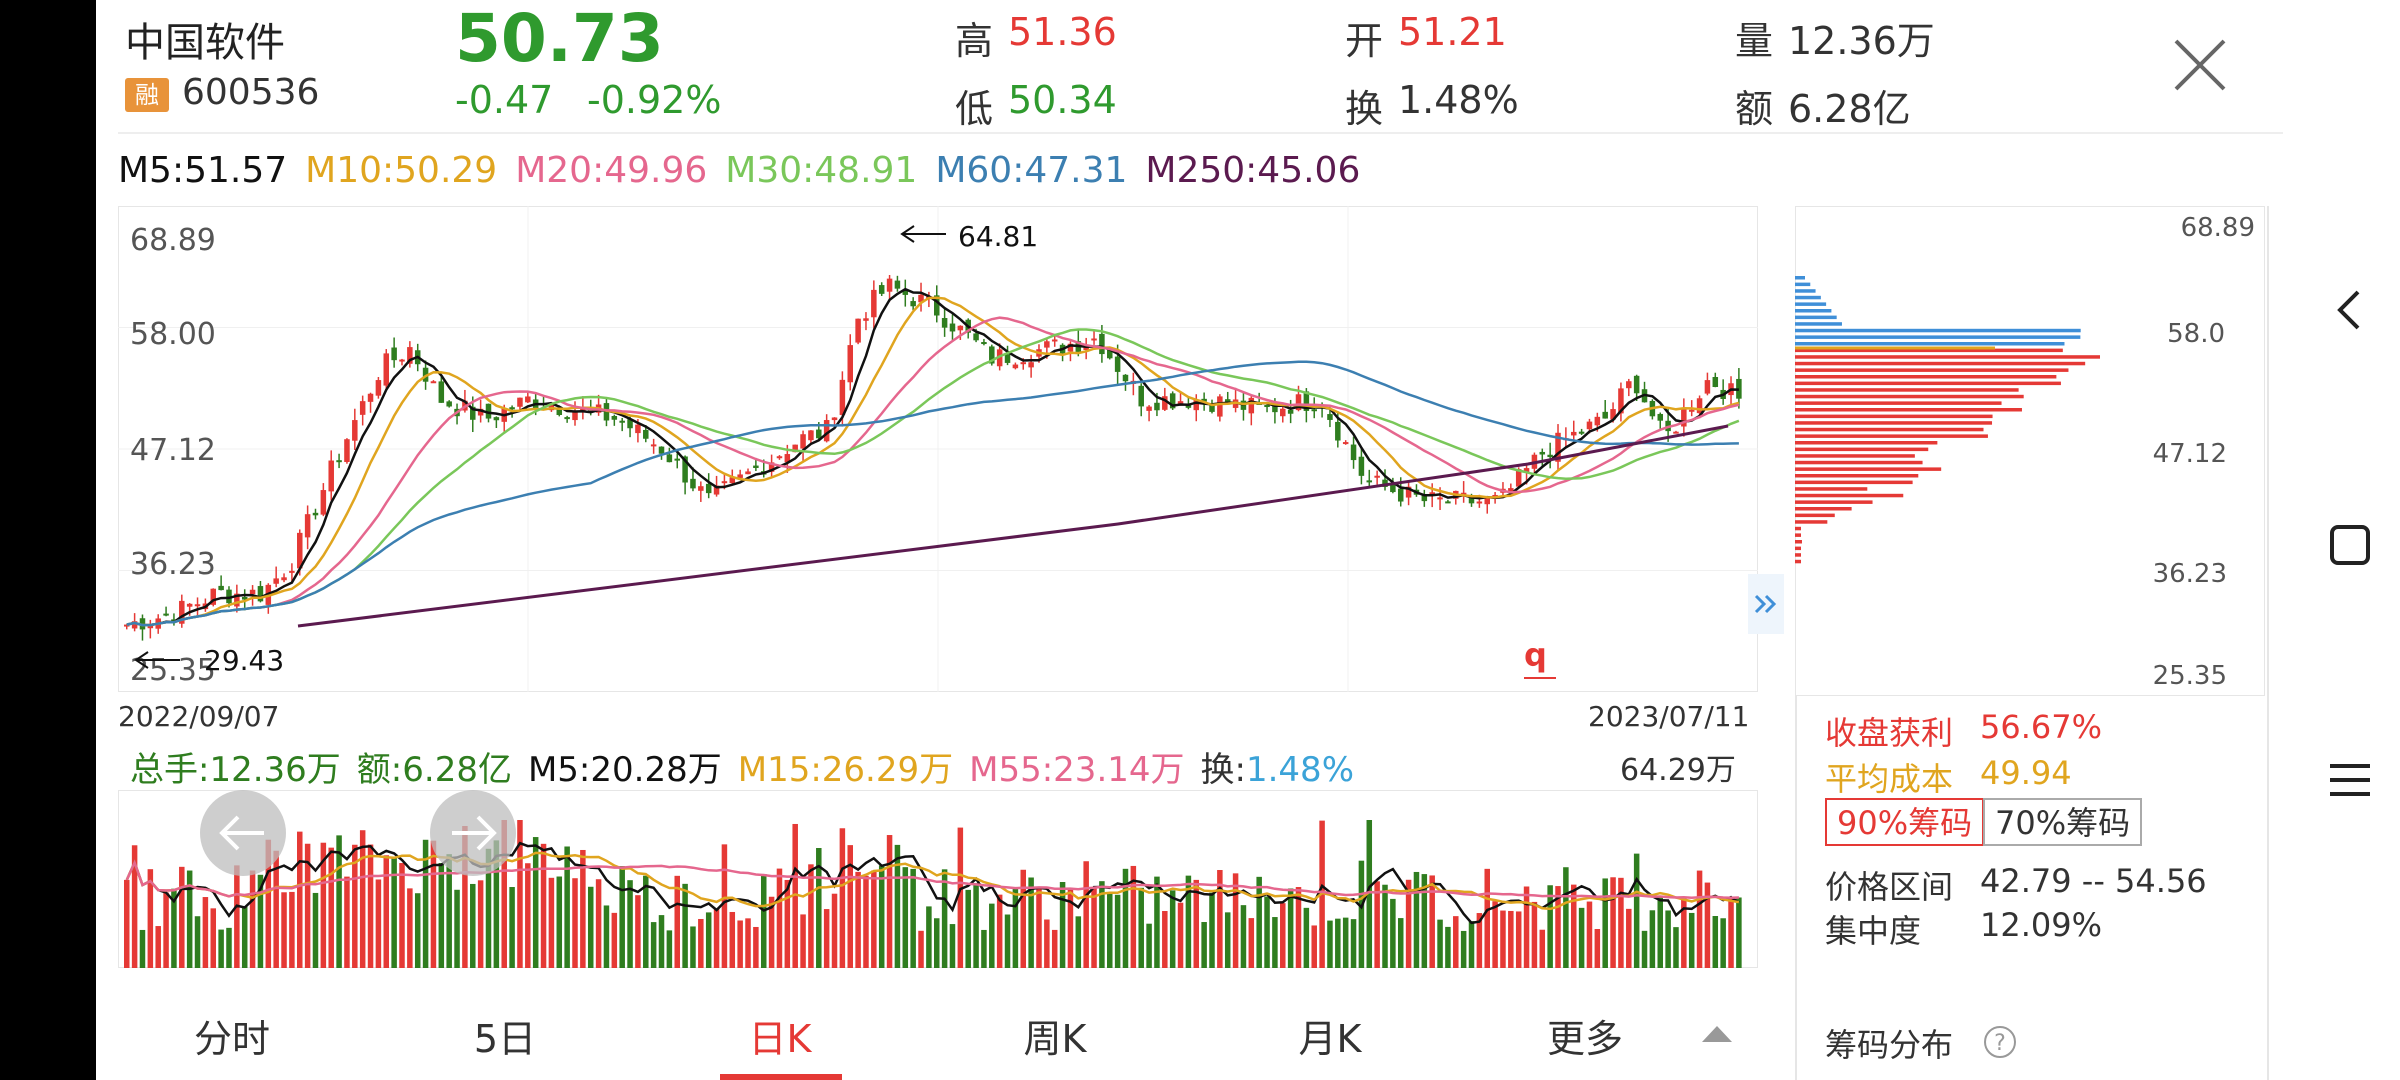 Image resolution: width=2400 pixels, height=1080 pixels. Describe the element at coordinates (231, 1039) in the screenshot. I see `tab-intraday: 分时` at that location.